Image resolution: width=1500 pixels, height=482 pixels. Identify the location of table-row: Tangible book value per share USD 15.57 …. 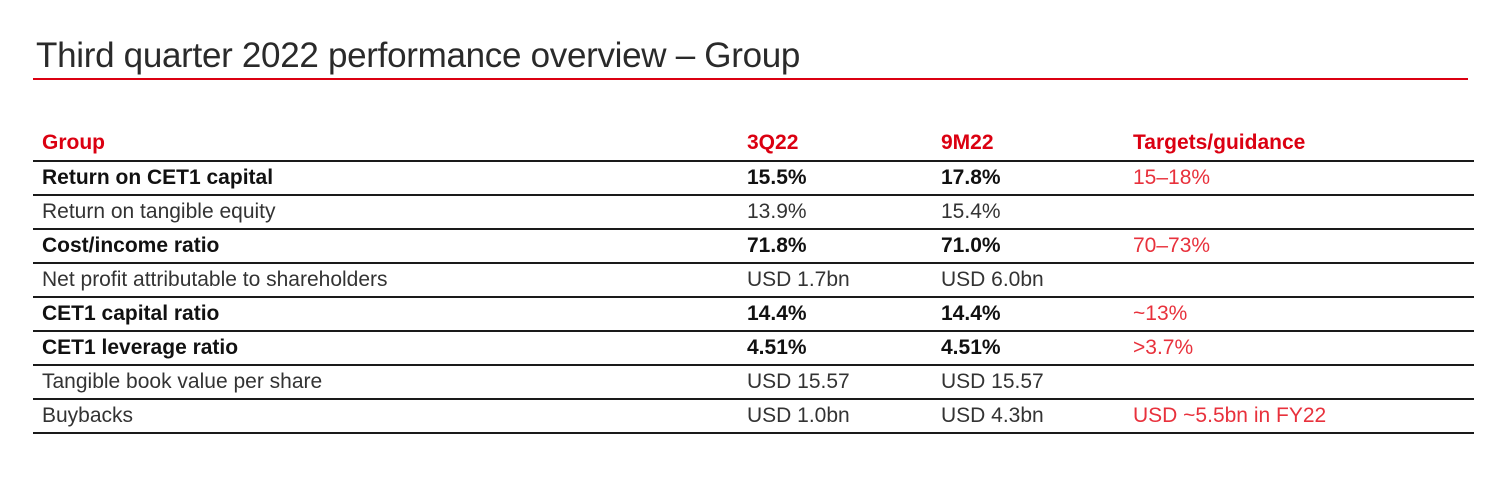
(753, 383).